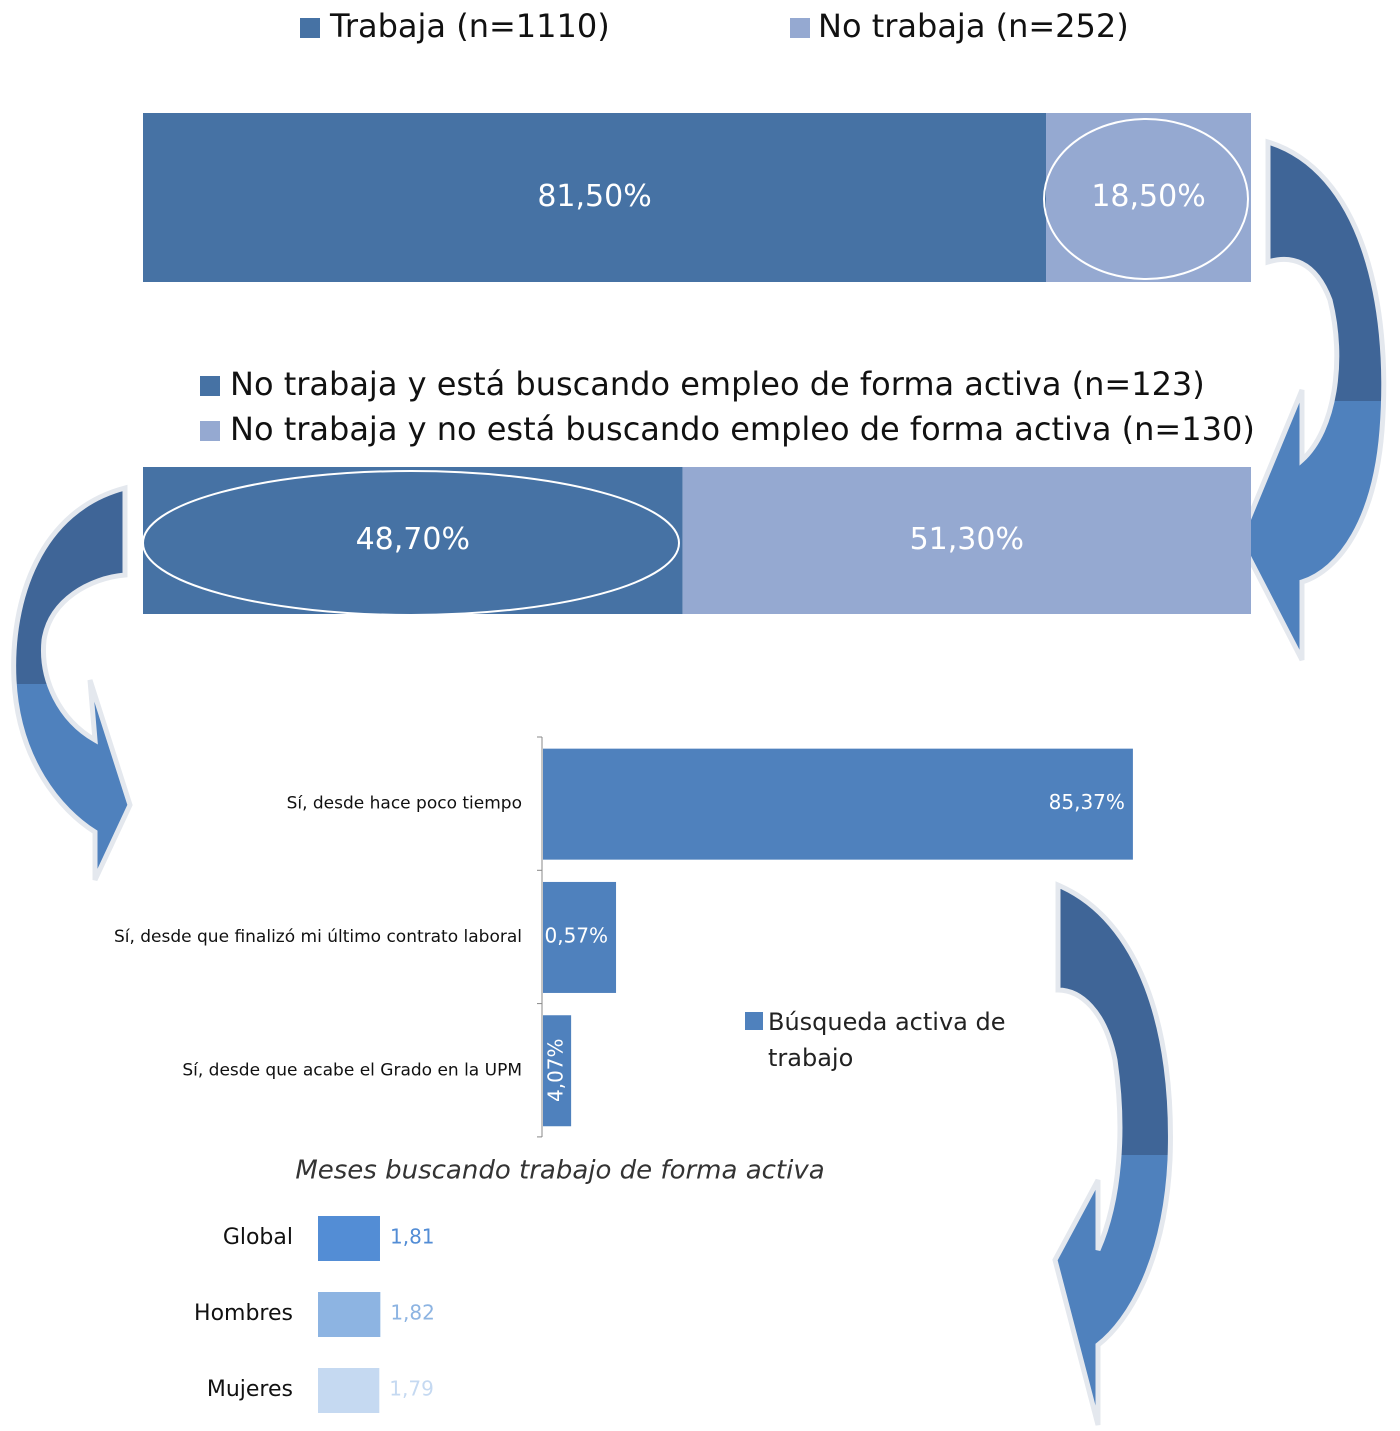  Describe the element at coordinates (404, 804) in the screenshot. I see `category-label: Sí, desde hace poco tiempo` at that location.